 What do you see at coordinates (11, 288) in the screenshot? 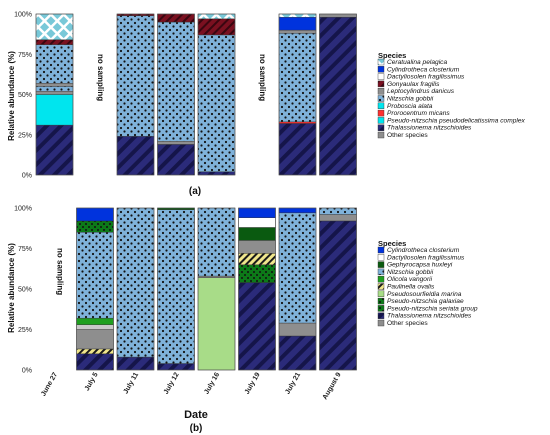
I see `panel-b-y-title: Relative abundance (%)` at bounding box center [11, 288].